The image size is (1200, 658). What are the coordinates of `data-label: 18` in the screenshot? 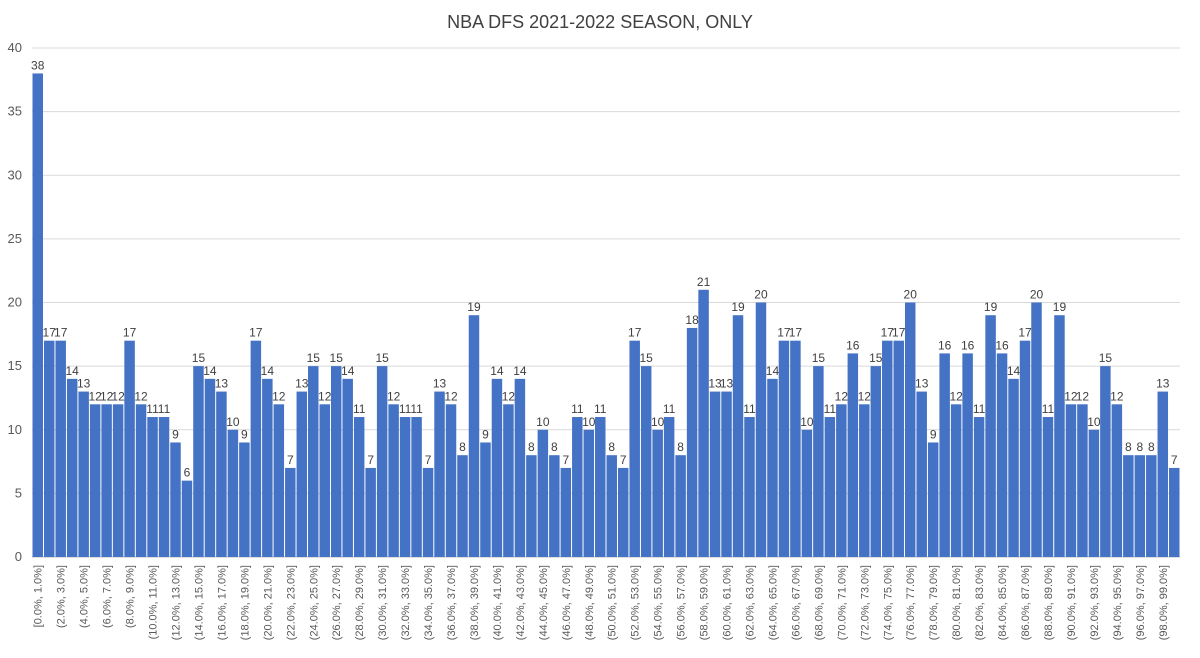 It's located at (692, 320).